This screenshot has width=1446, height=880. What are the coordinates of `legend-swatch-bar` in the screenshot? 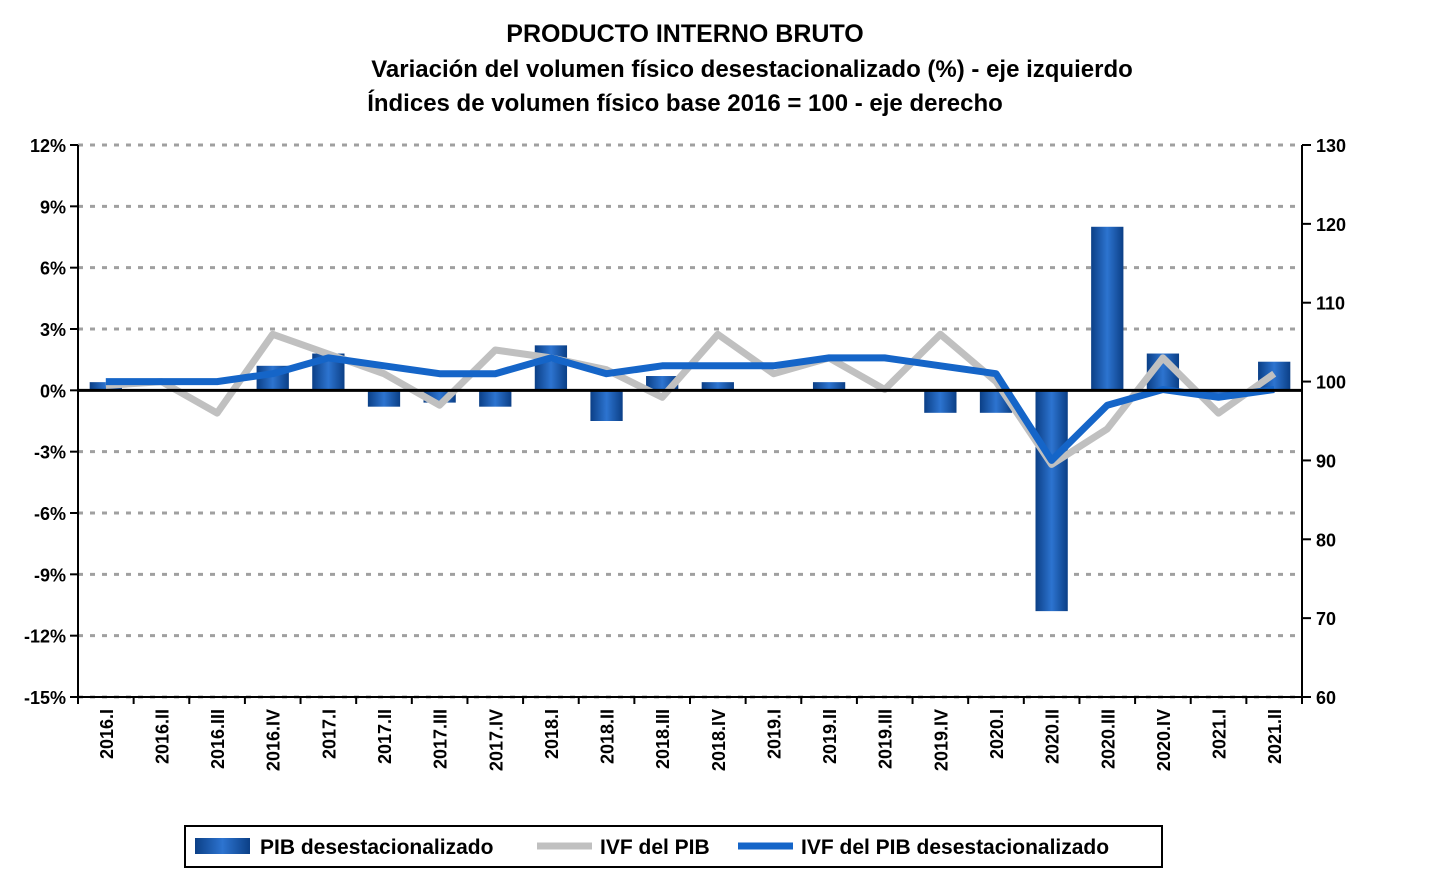 It's located at (222, 846).